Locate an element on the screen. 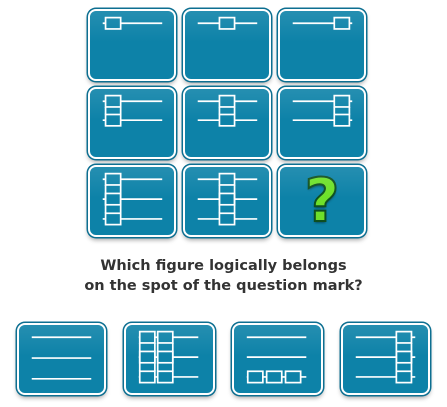  grid-cell-r1c3 is located at coordinates (322, 45).